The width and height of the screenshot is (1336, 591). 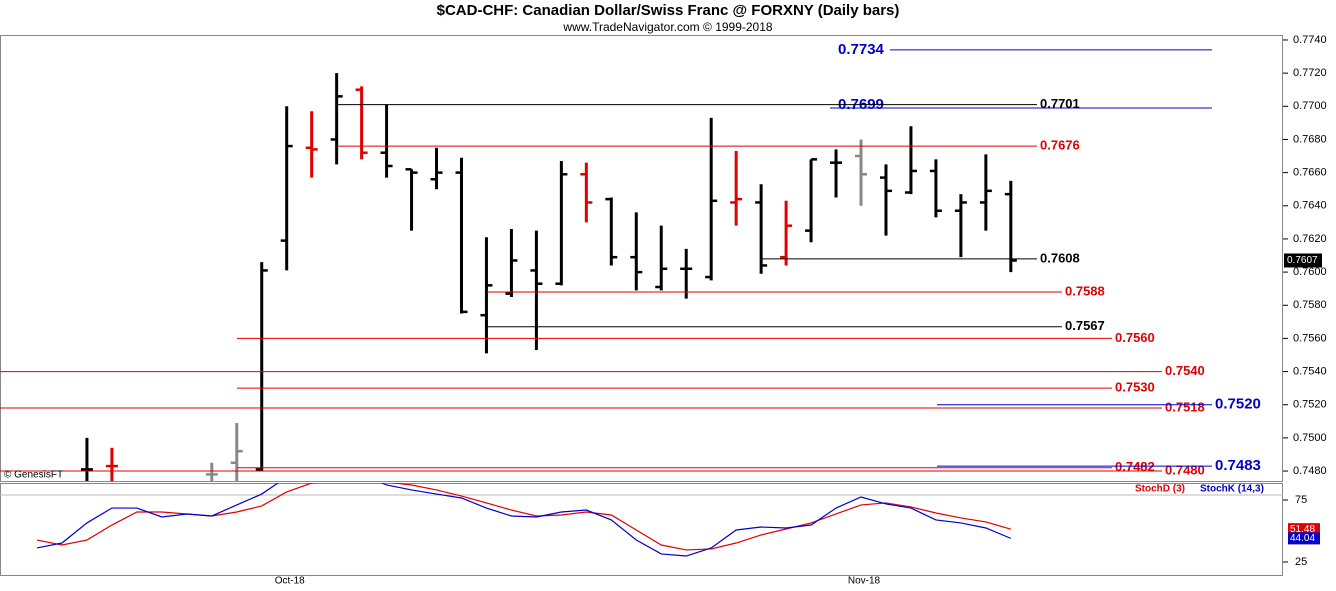 I want to click on y-tick-label: 0.7600, so click(x=1310, y=272).